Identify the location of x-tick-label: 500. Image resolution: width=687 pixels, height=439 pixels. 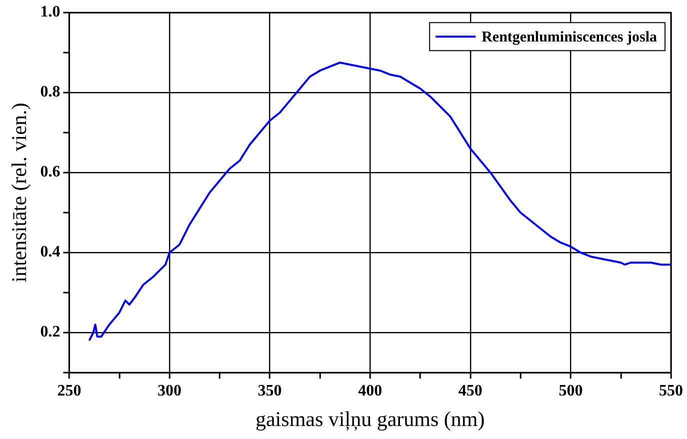
(570, 391).